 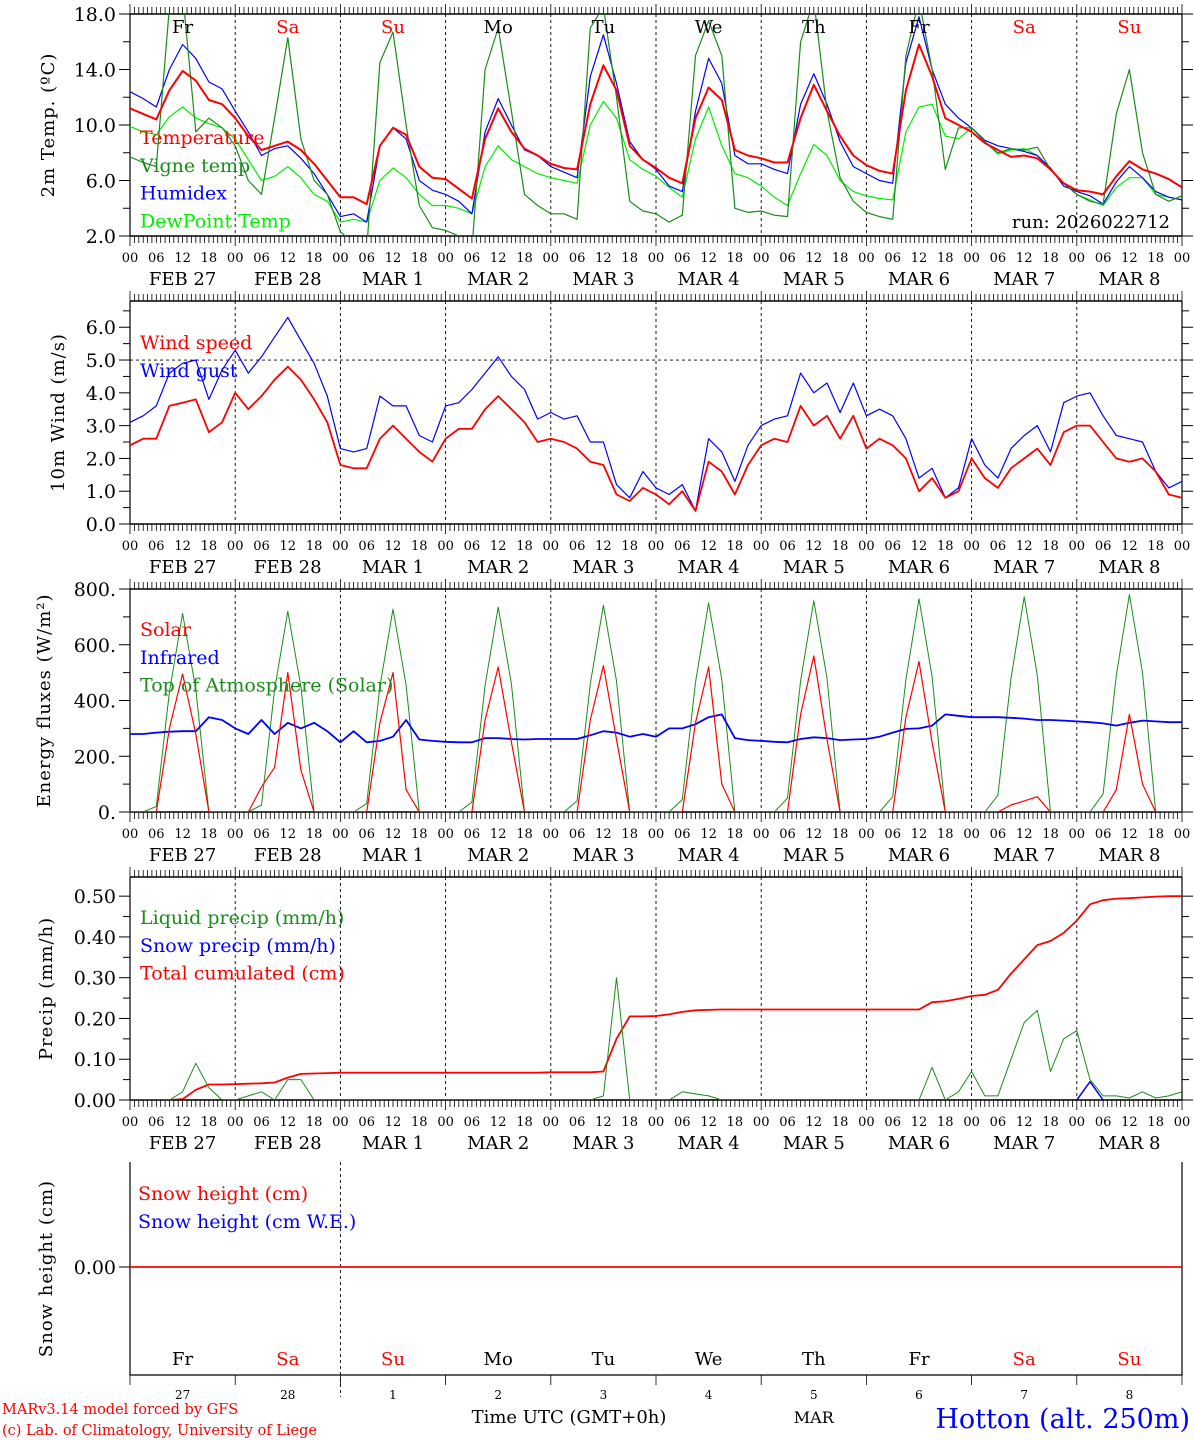 I want to click on series-line-wind-speed, so click(x=656, y=438).